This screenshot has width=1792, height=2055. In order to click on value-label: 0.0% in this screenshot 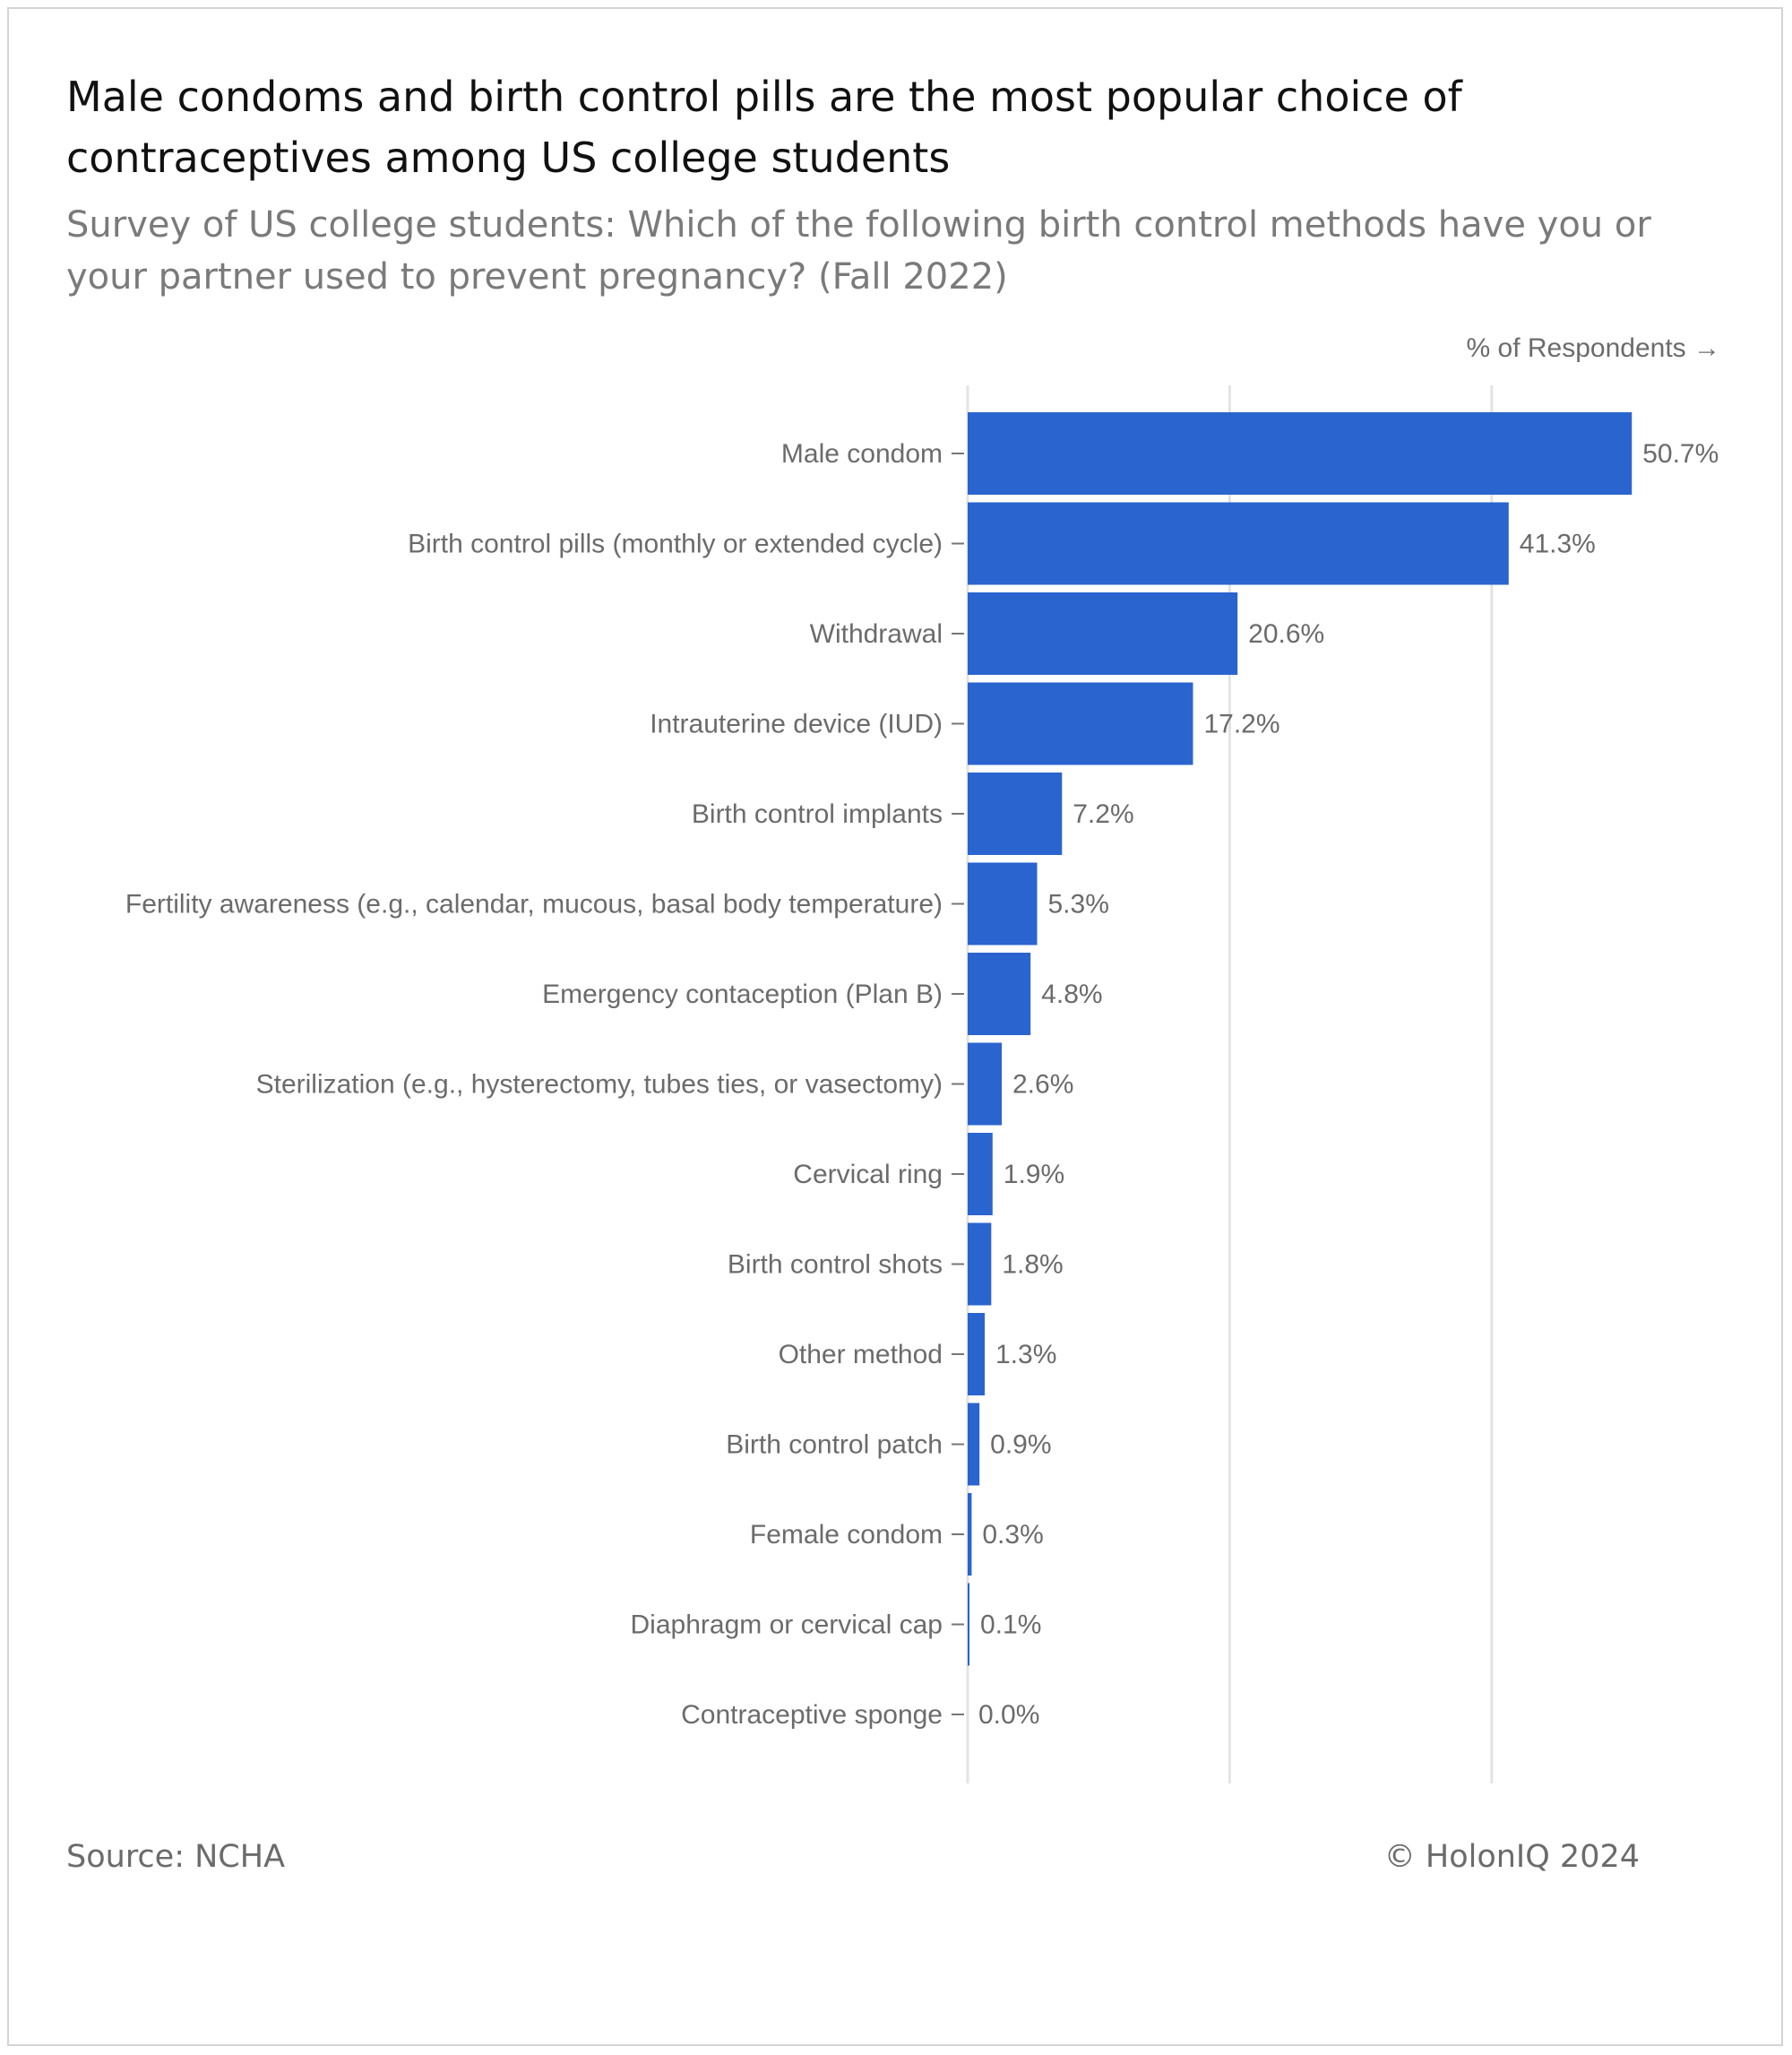, I will do `click(1009, 1715)`.